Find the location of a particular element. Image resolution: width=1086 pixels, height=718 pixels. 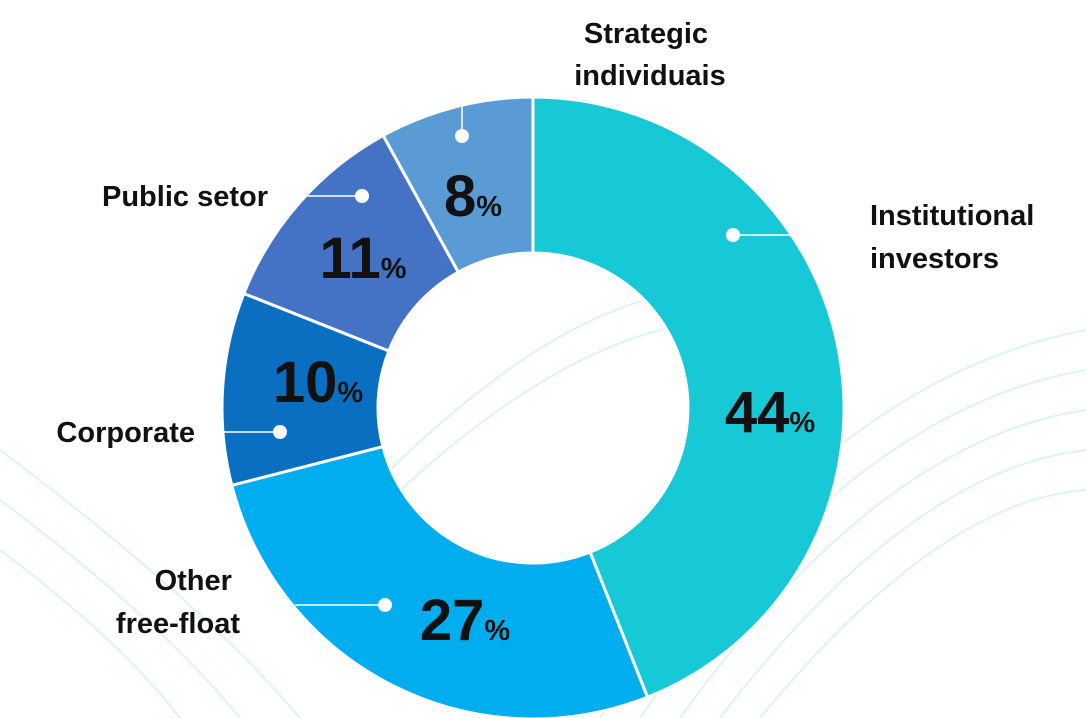

category-label: Public setor is located at coordinates (185, 197).